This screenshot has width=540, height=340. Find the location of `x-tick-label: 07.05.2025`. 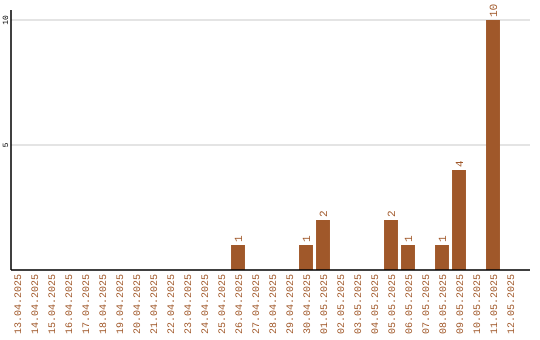

x-tick-label: 07.05.2025 is located at coordinates (427, 304).